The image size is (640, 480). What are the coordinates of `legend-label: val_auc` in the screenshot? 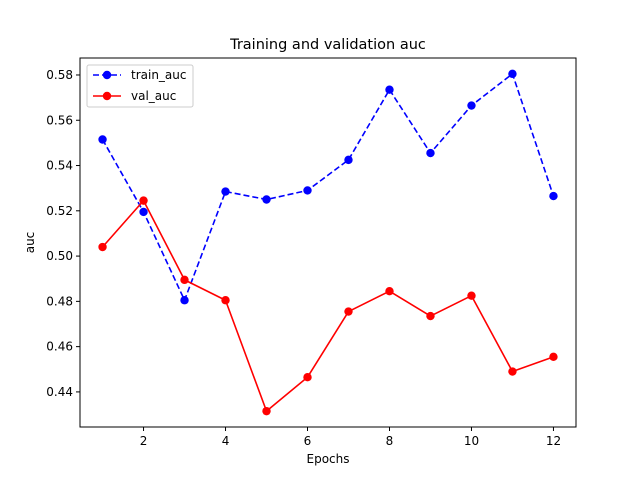 It's located at (153, 96).